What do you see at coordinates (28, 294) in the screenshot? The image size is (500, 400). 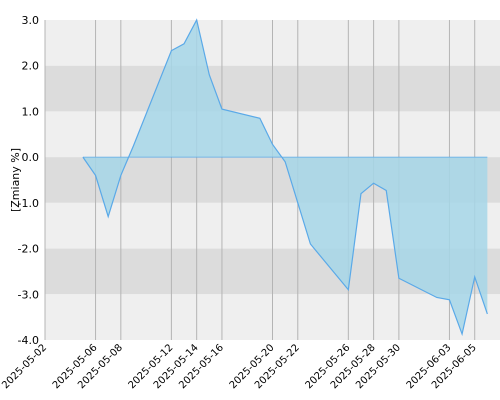 I see `y-tick-label: -3.0` at bounding box center [28, 294].